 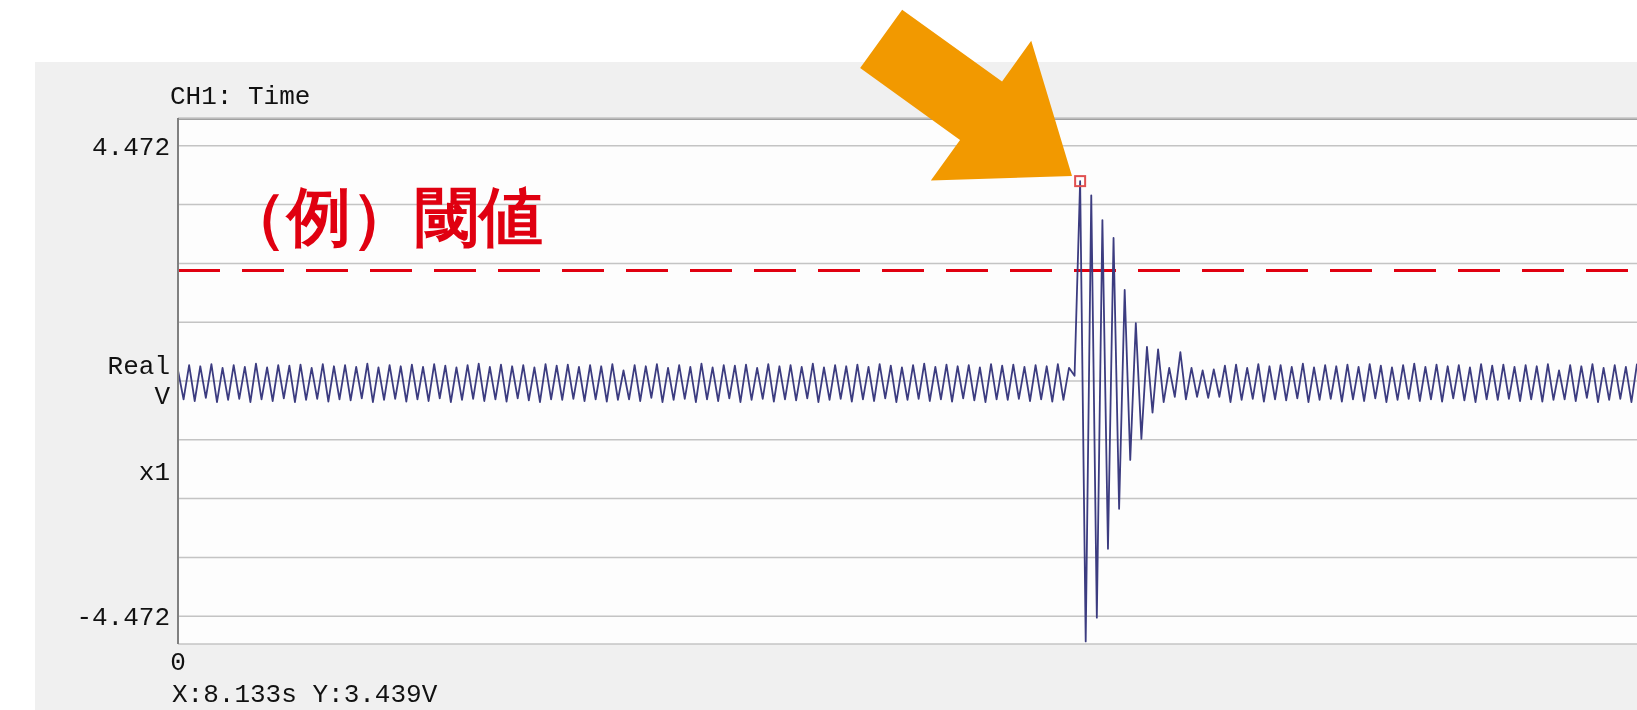 I want to click on chart-title: CH1: Time, so click(x=240, y=97).